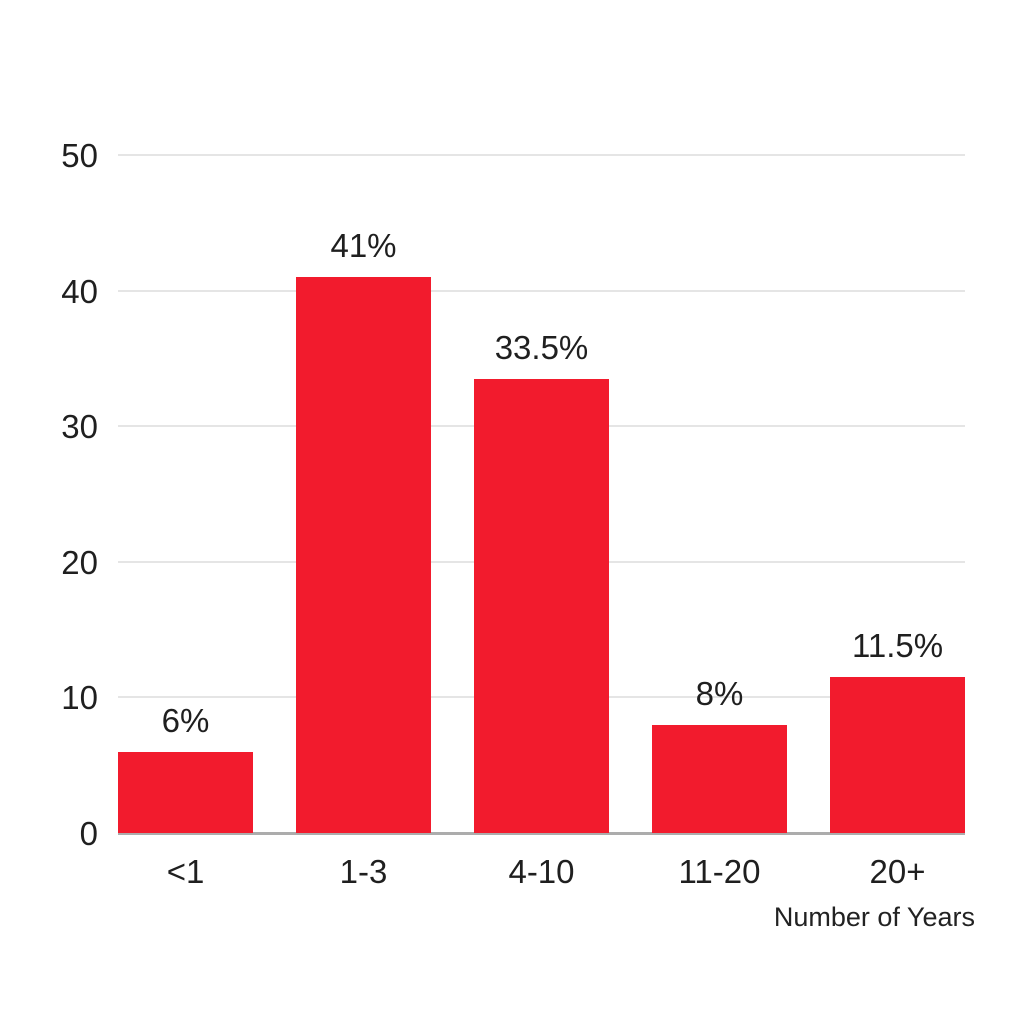 This screenshot has width=1024, height=1024. What do you see at coordinates (897, 755) in the screenshot?
I see `bar-20+` at bounding box center [897, 755].